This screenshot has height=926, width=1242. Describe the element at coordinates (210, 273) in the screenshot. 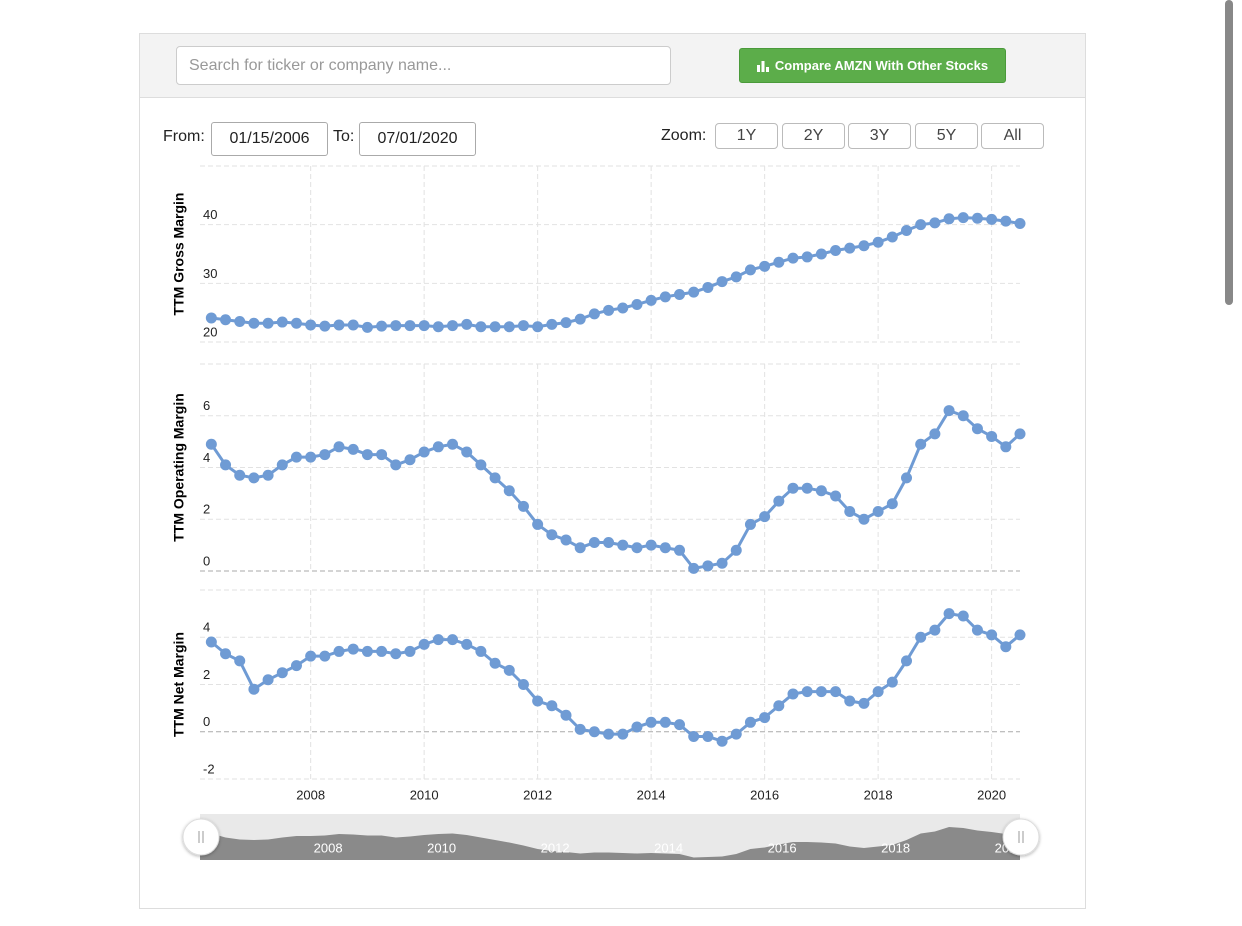

I see `y-tick-label: 30` at that location.